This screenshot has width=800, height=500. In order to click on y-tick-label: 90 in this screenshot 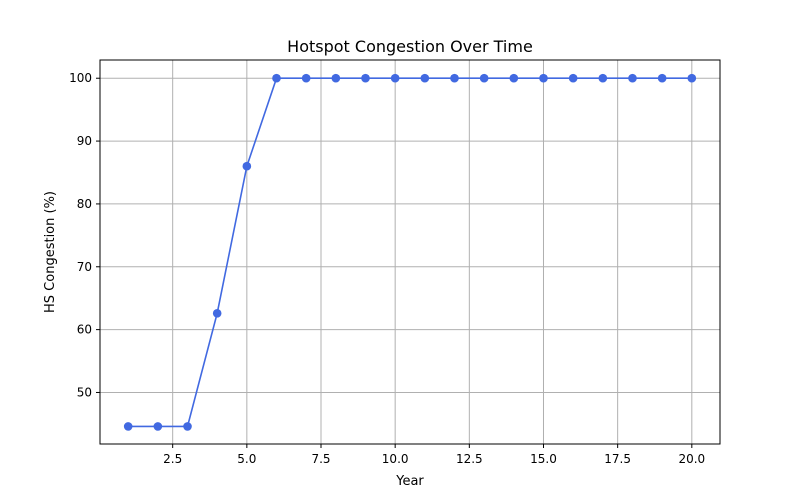, I will do `click(84, 141)`.